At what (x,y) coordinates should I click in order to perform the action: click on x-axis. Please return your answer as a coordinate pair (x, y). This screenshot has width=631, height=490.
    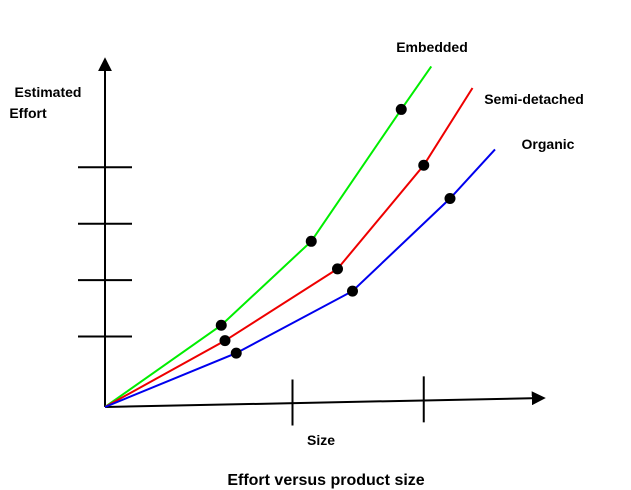
    Looking at the image, I should click on (325, 399).